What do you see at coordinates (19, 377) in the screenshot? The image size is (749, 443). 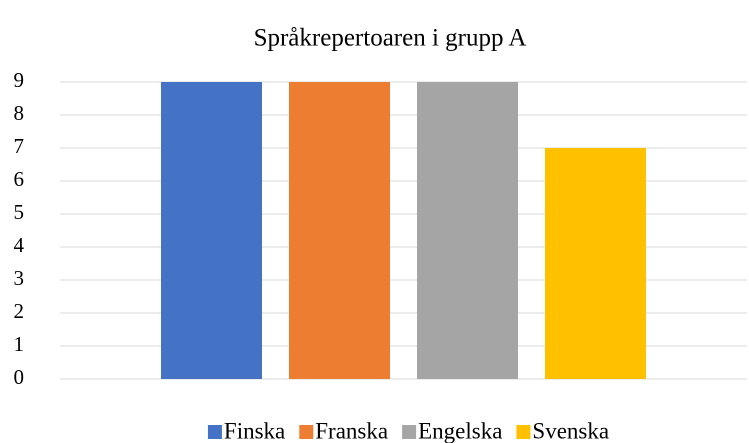 I see `y-tick-label: 0` at bounding box center [19, 377].